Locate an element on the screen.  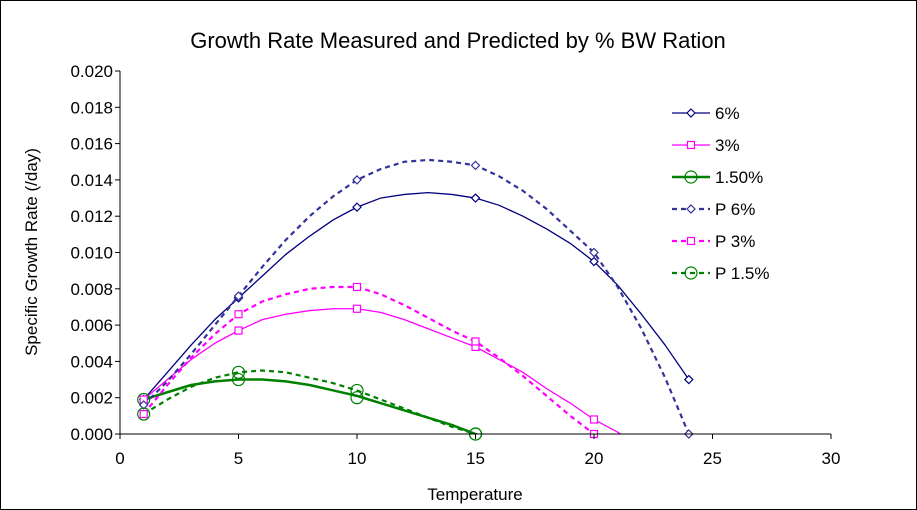
x-tick-label: 20 is located at coordinates (594, 458).